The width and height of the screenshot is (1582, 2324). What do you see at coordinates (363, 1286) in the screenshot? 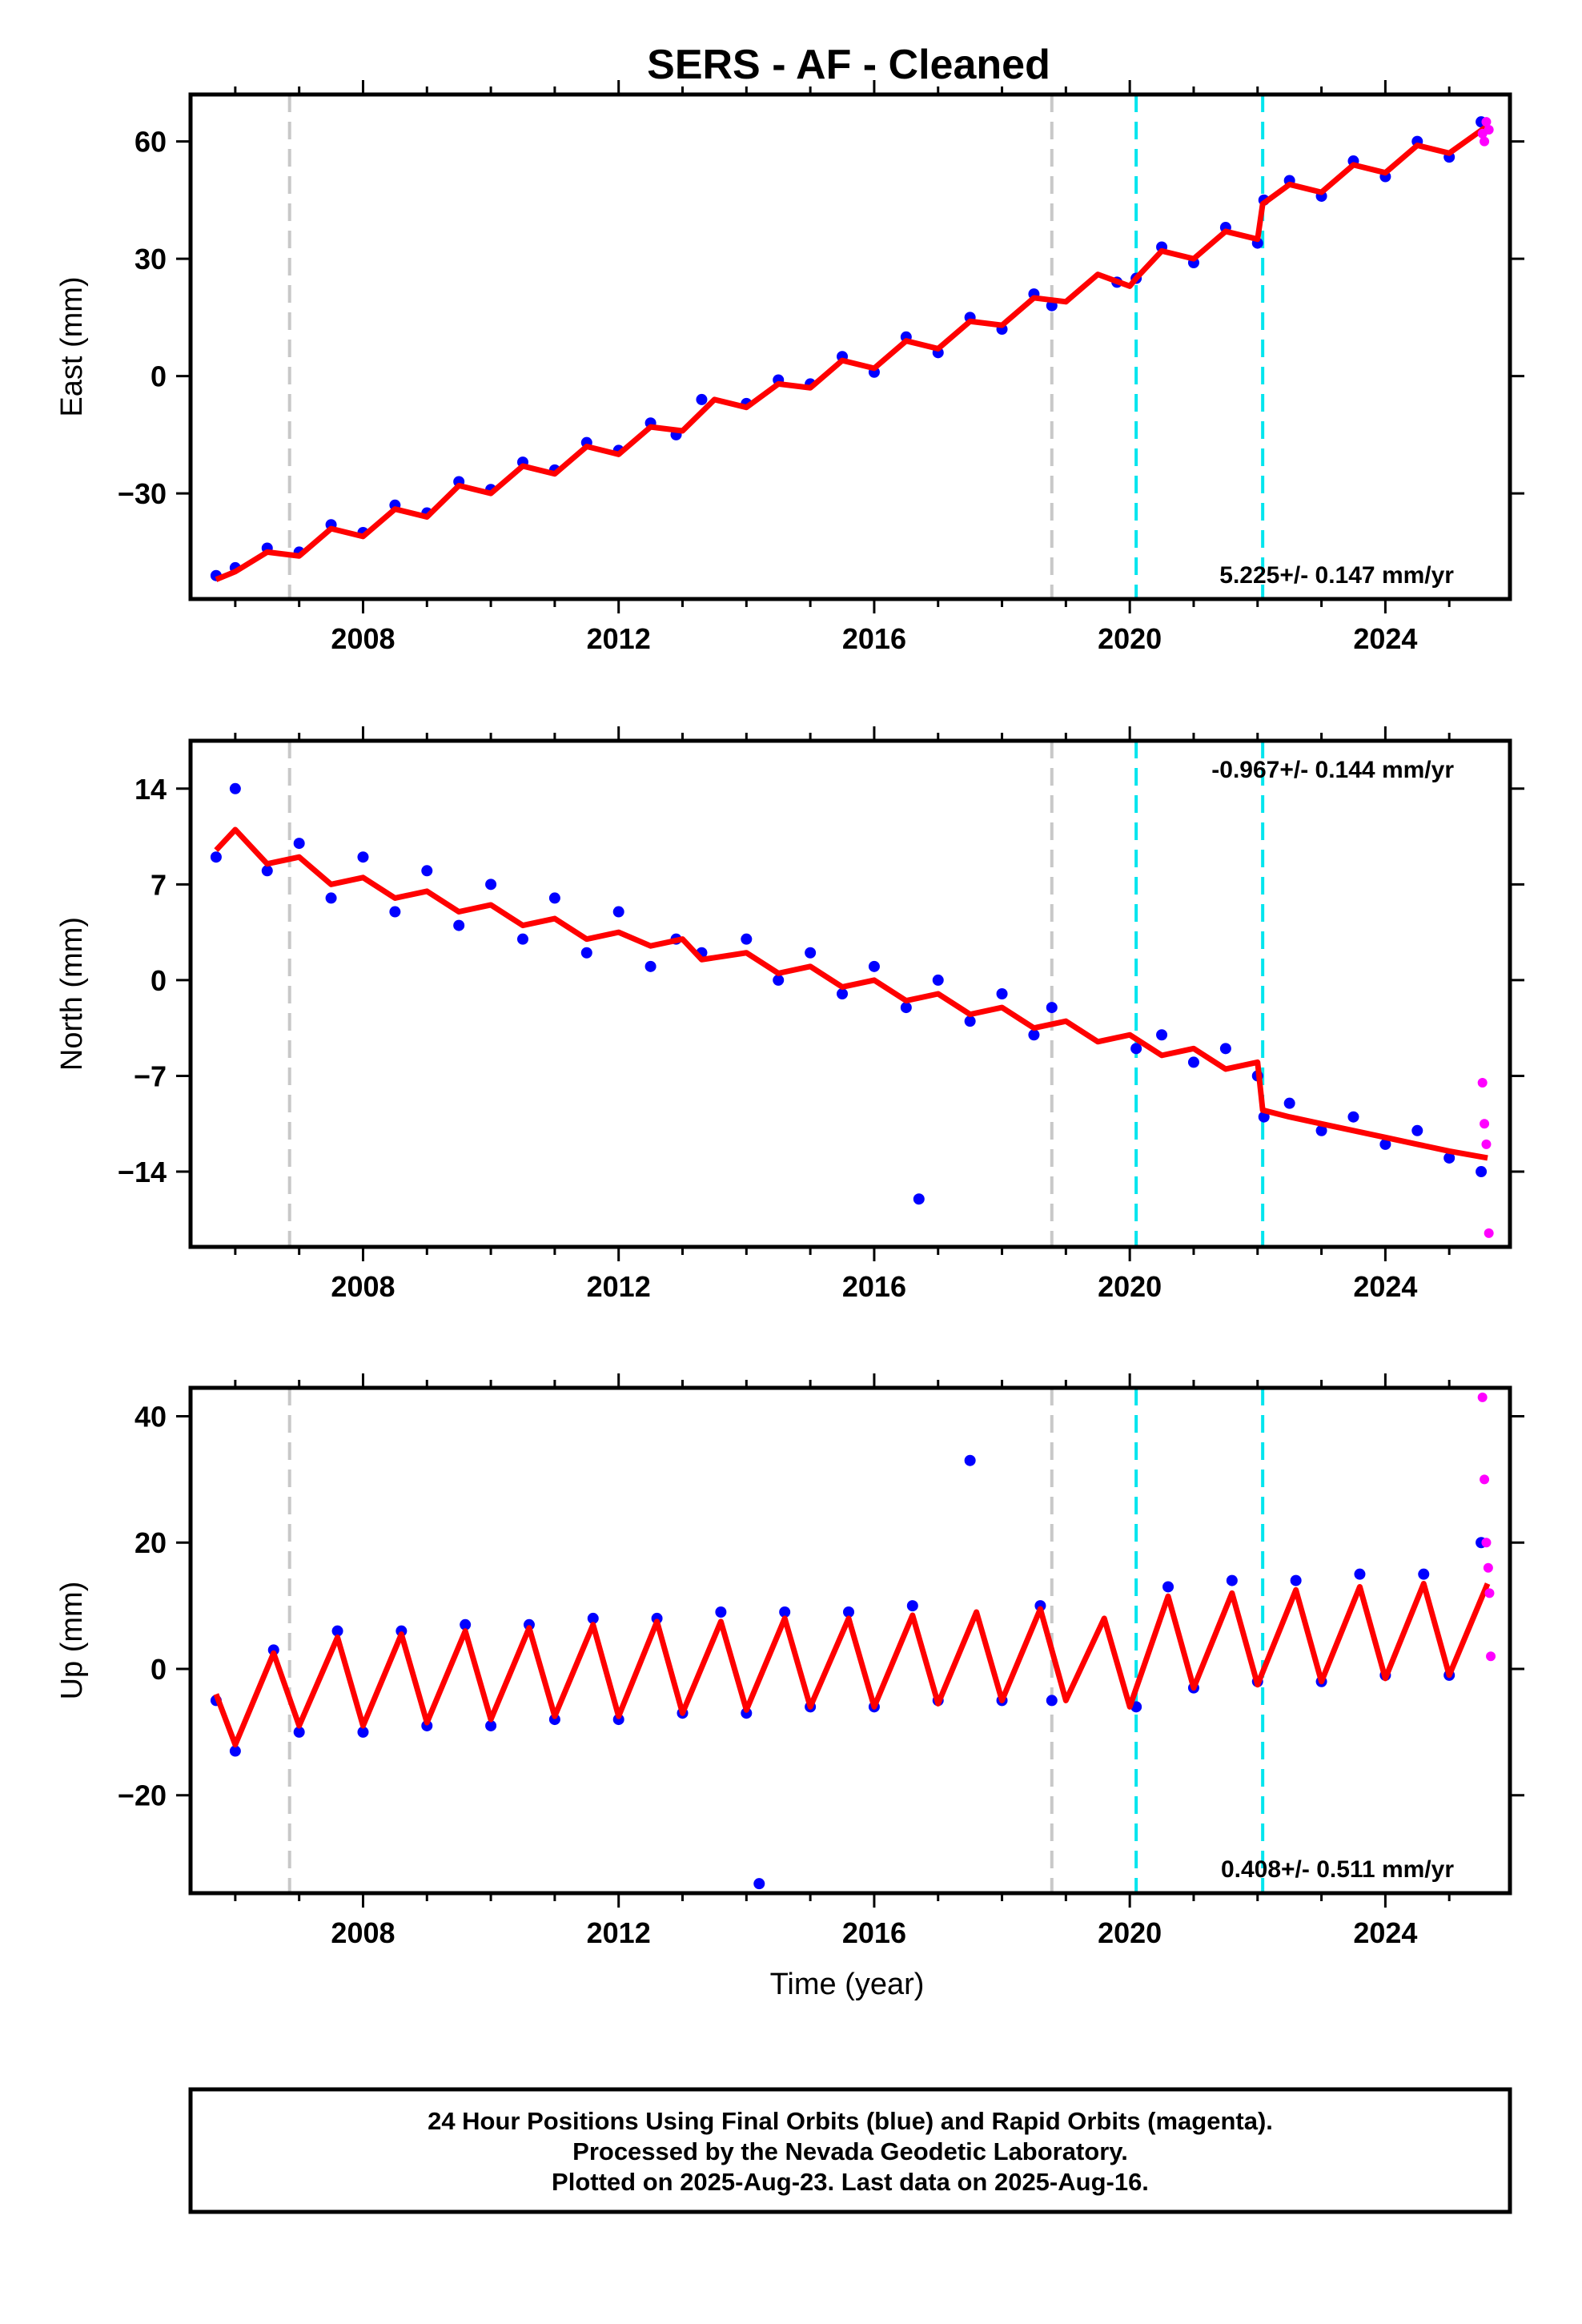
I see `north-x-tick-label: 2008` at bounding box center [363, 1286].